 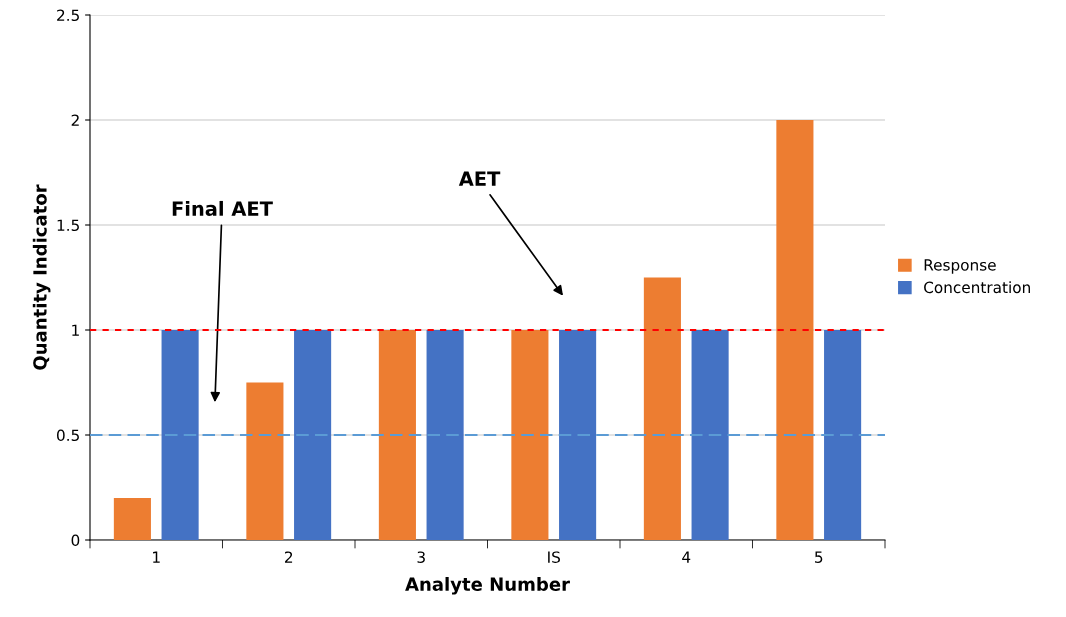 I want to click on y-tick-label: 0, so click(x=75, y=540).